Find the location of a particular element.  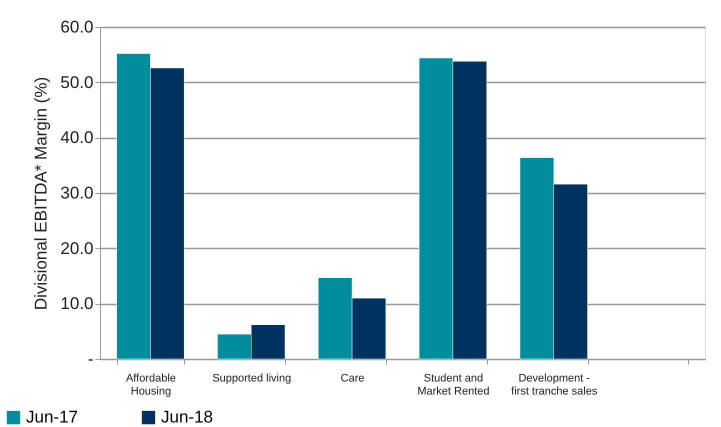

y-tick-label: 20.0 is located at coordinates (77, 248).